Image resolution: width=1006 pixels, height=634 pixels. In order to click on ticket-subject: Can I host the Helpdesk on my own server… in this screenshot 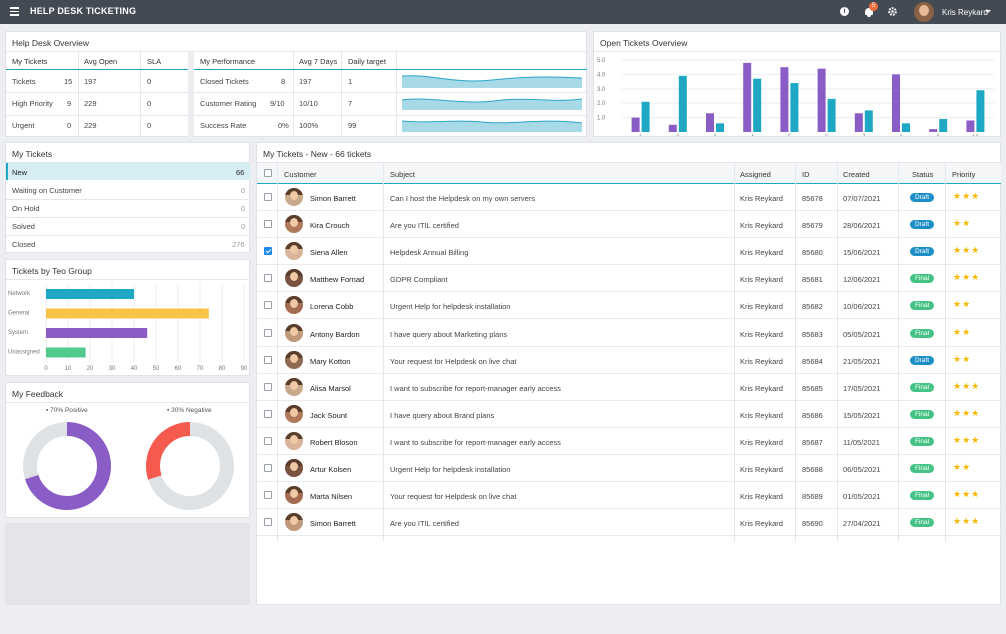, I will do `click(463, 198)`.